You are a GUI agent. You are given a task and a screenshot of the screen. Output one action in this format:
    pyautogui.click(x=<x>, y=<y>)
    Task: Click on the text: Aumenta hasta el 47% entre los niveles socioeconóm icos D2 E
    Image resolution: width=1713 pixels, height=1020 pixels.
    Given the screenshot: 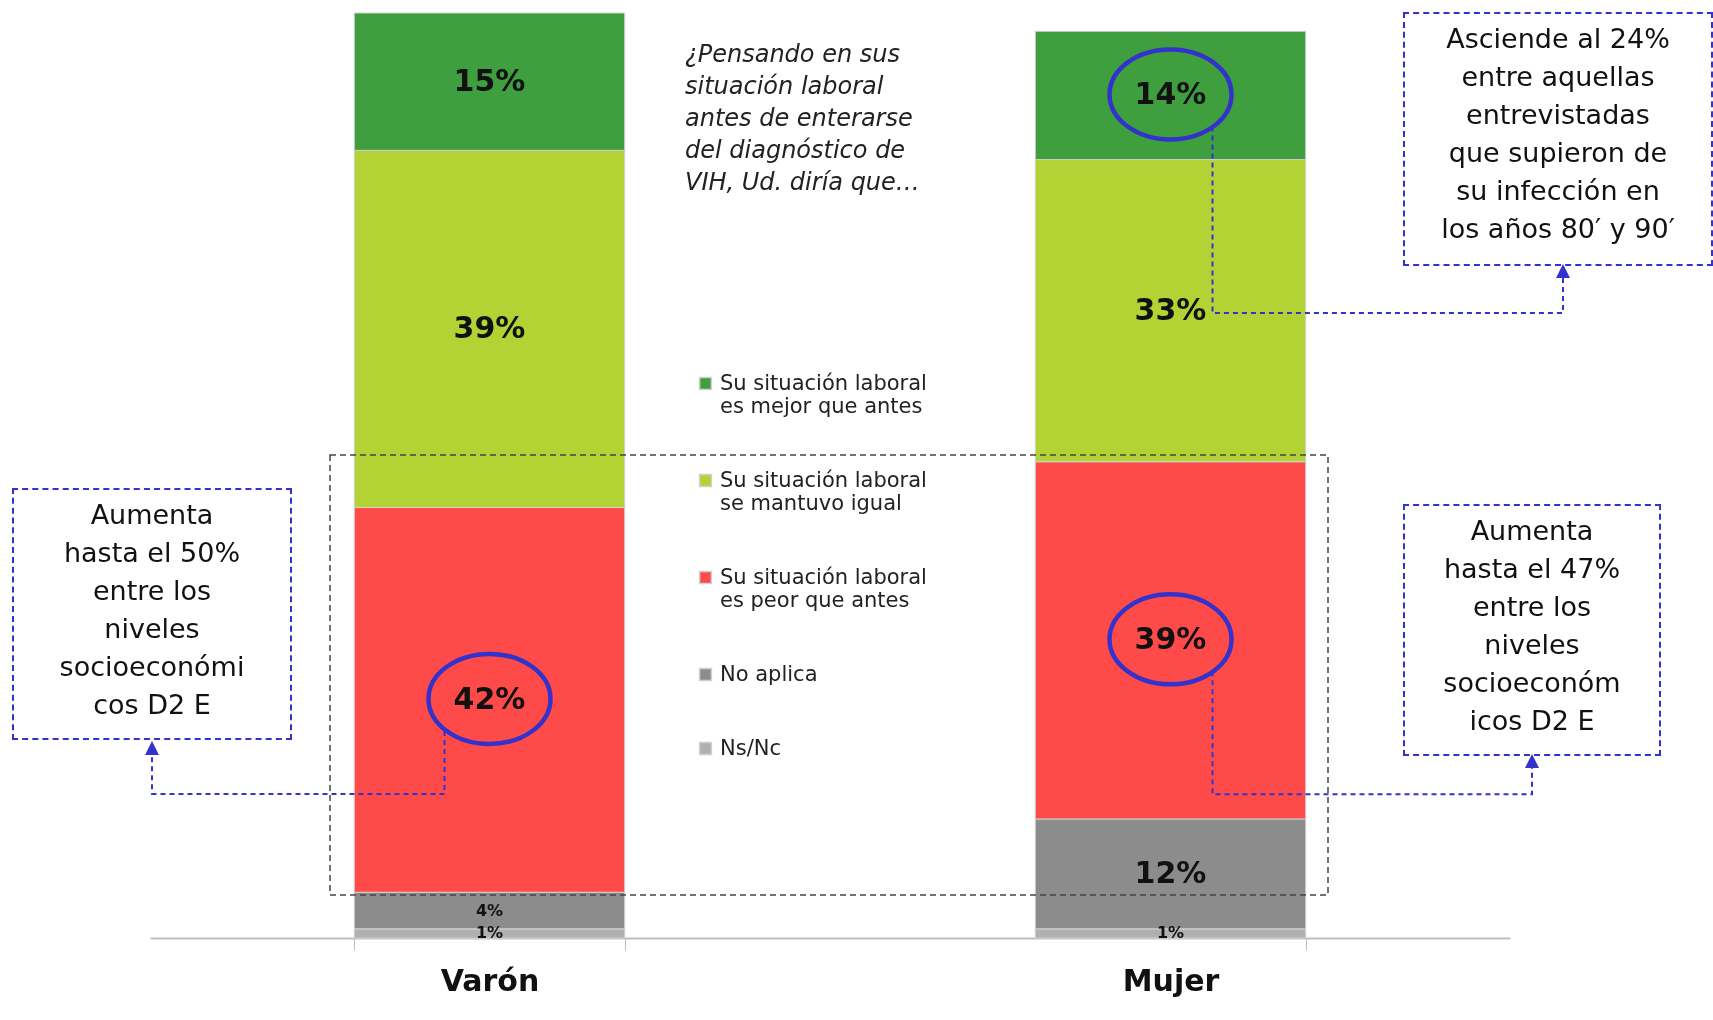 What is the action you would take?
    pyautogui.click(x=1532, y=626)
    